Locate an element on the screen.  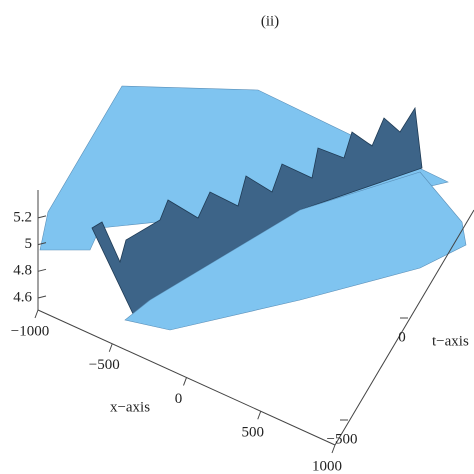
y-axis-label: t−axis is located at coordinates (450, 341).